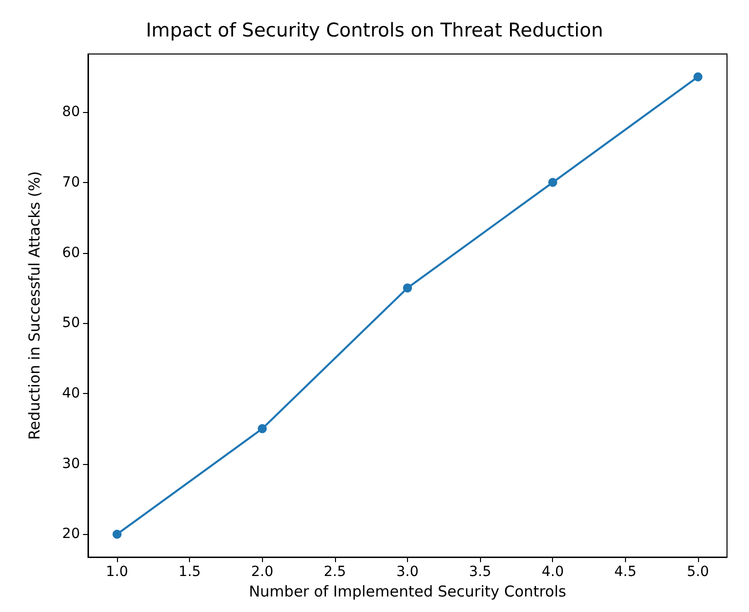 This screenshot has height=612, width=749. Describe the element at coordinates (71, 394) in the screenshot. I see `y-tick-label: 40` at that location.